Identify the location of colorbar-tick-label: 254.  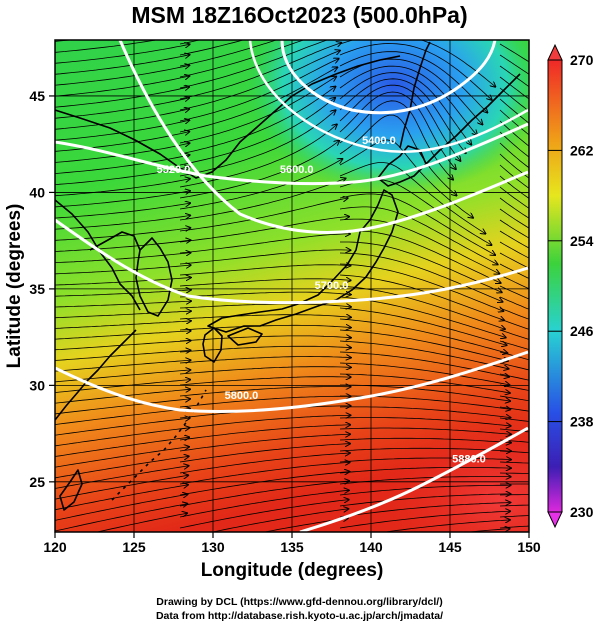
(582, 241).